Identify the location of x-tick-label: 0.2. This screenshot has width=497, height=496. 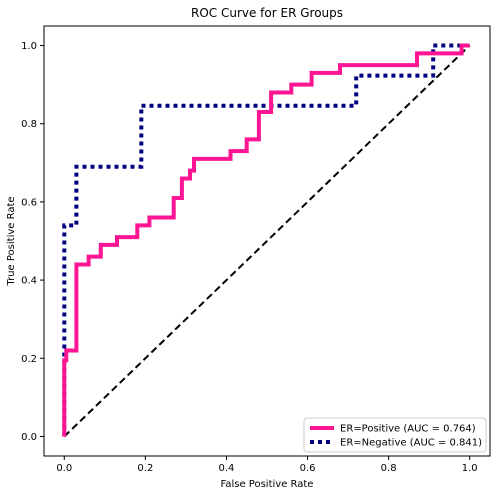
(145, 468).